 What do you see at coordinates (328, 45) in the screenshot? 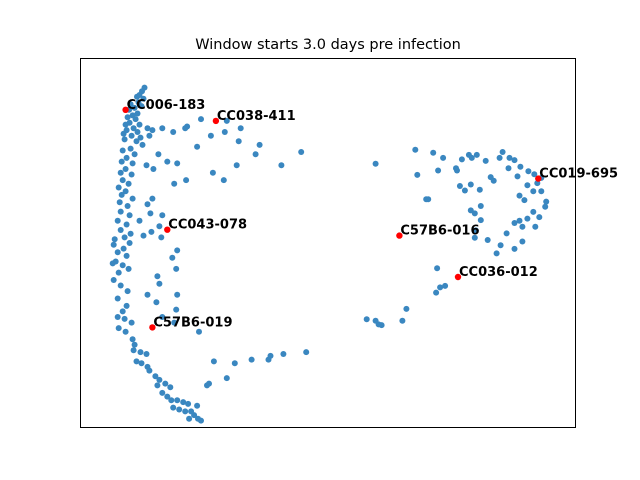
I see `chart-title: Window starts 3.0 days pre infection` at bounding box center [328, 45].